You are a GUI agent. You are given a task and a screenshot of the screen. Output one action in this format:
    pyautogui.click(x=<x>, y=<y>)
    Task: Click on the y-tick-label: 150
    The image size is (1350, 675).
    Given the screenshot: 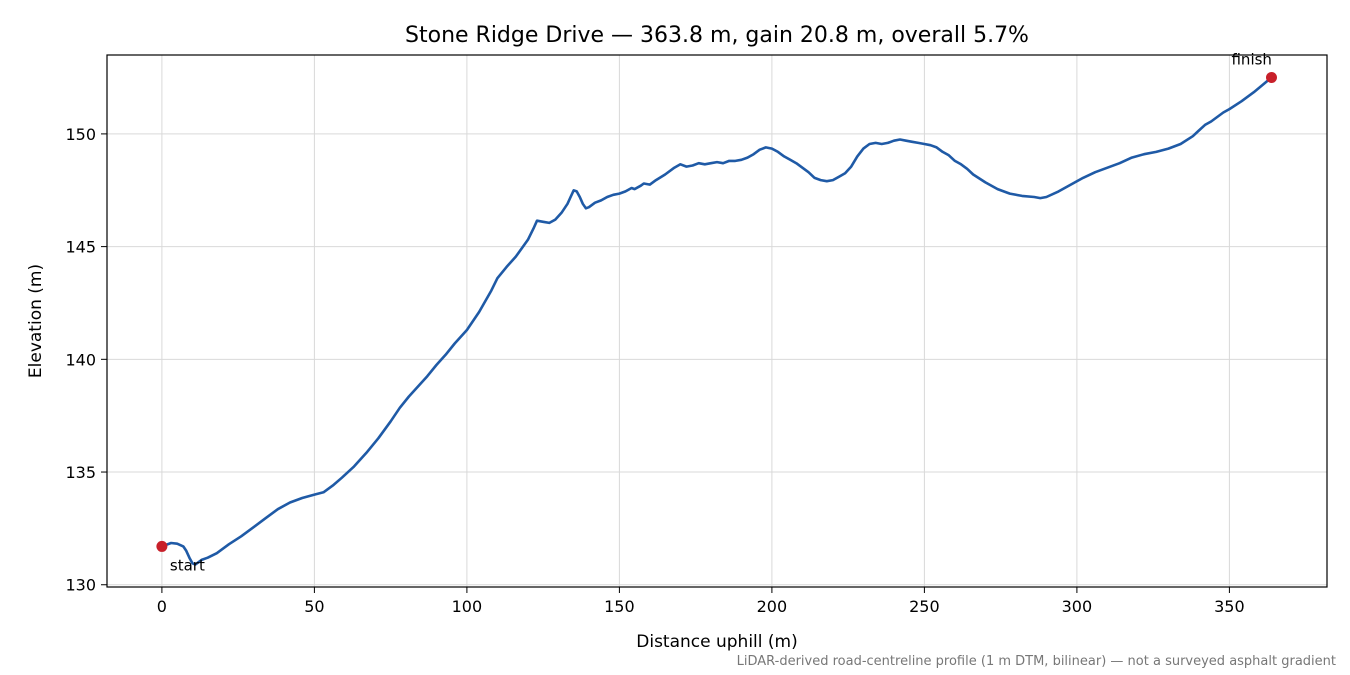 What is the action you would take?
    pyautogui.click(x=80, y=134)
    